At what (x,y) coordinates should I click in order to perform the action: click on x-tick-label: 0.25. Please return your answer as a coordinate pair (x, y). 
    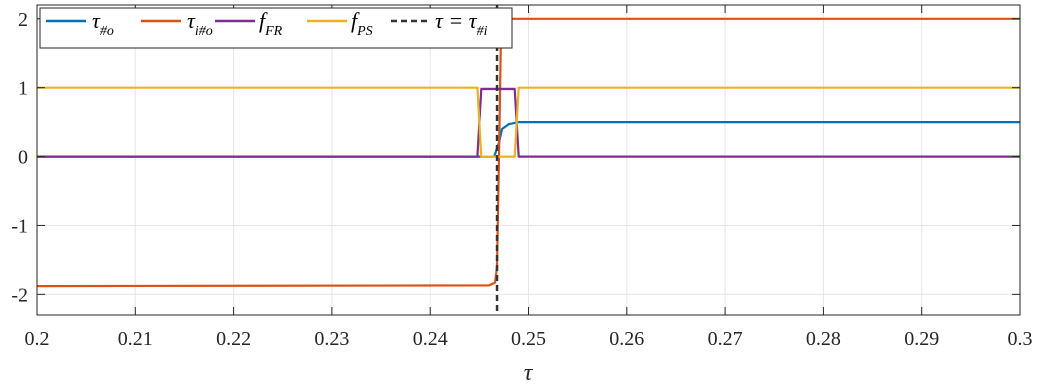
    Looking at the image, I should click on (528, 339).